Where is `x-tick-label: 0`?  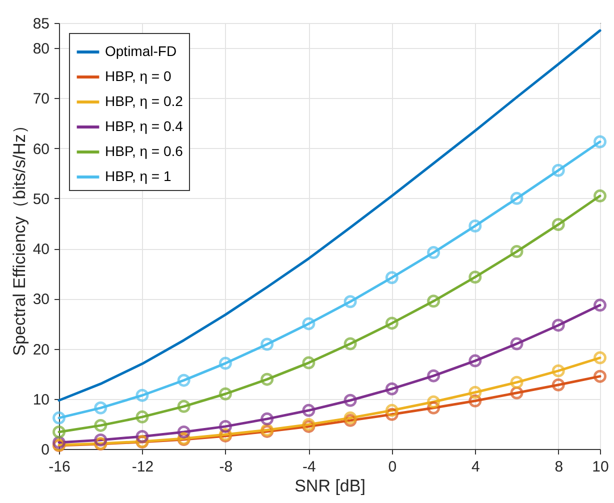 x-tick-label: 0 is located at coordinates (392, 467).